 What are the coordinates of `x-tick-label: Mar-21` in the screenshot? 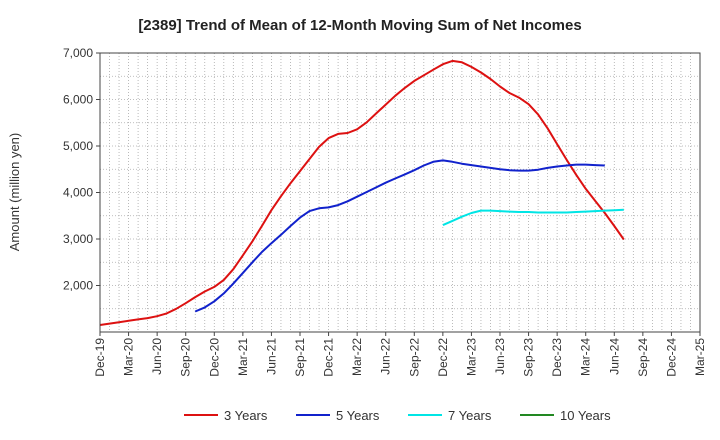 It's located at (243, 357).